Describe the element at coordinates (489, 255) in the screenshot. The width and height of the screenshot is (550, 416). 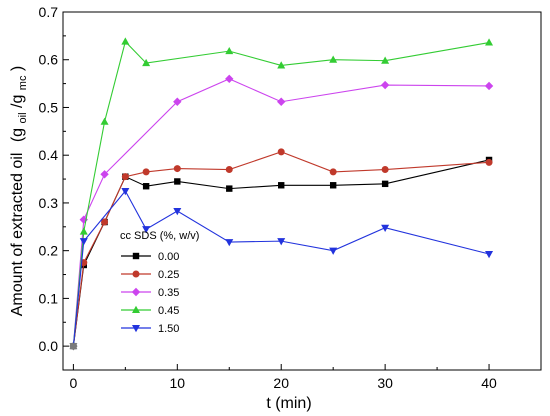
I see `data-point-1.50-40` at that location.